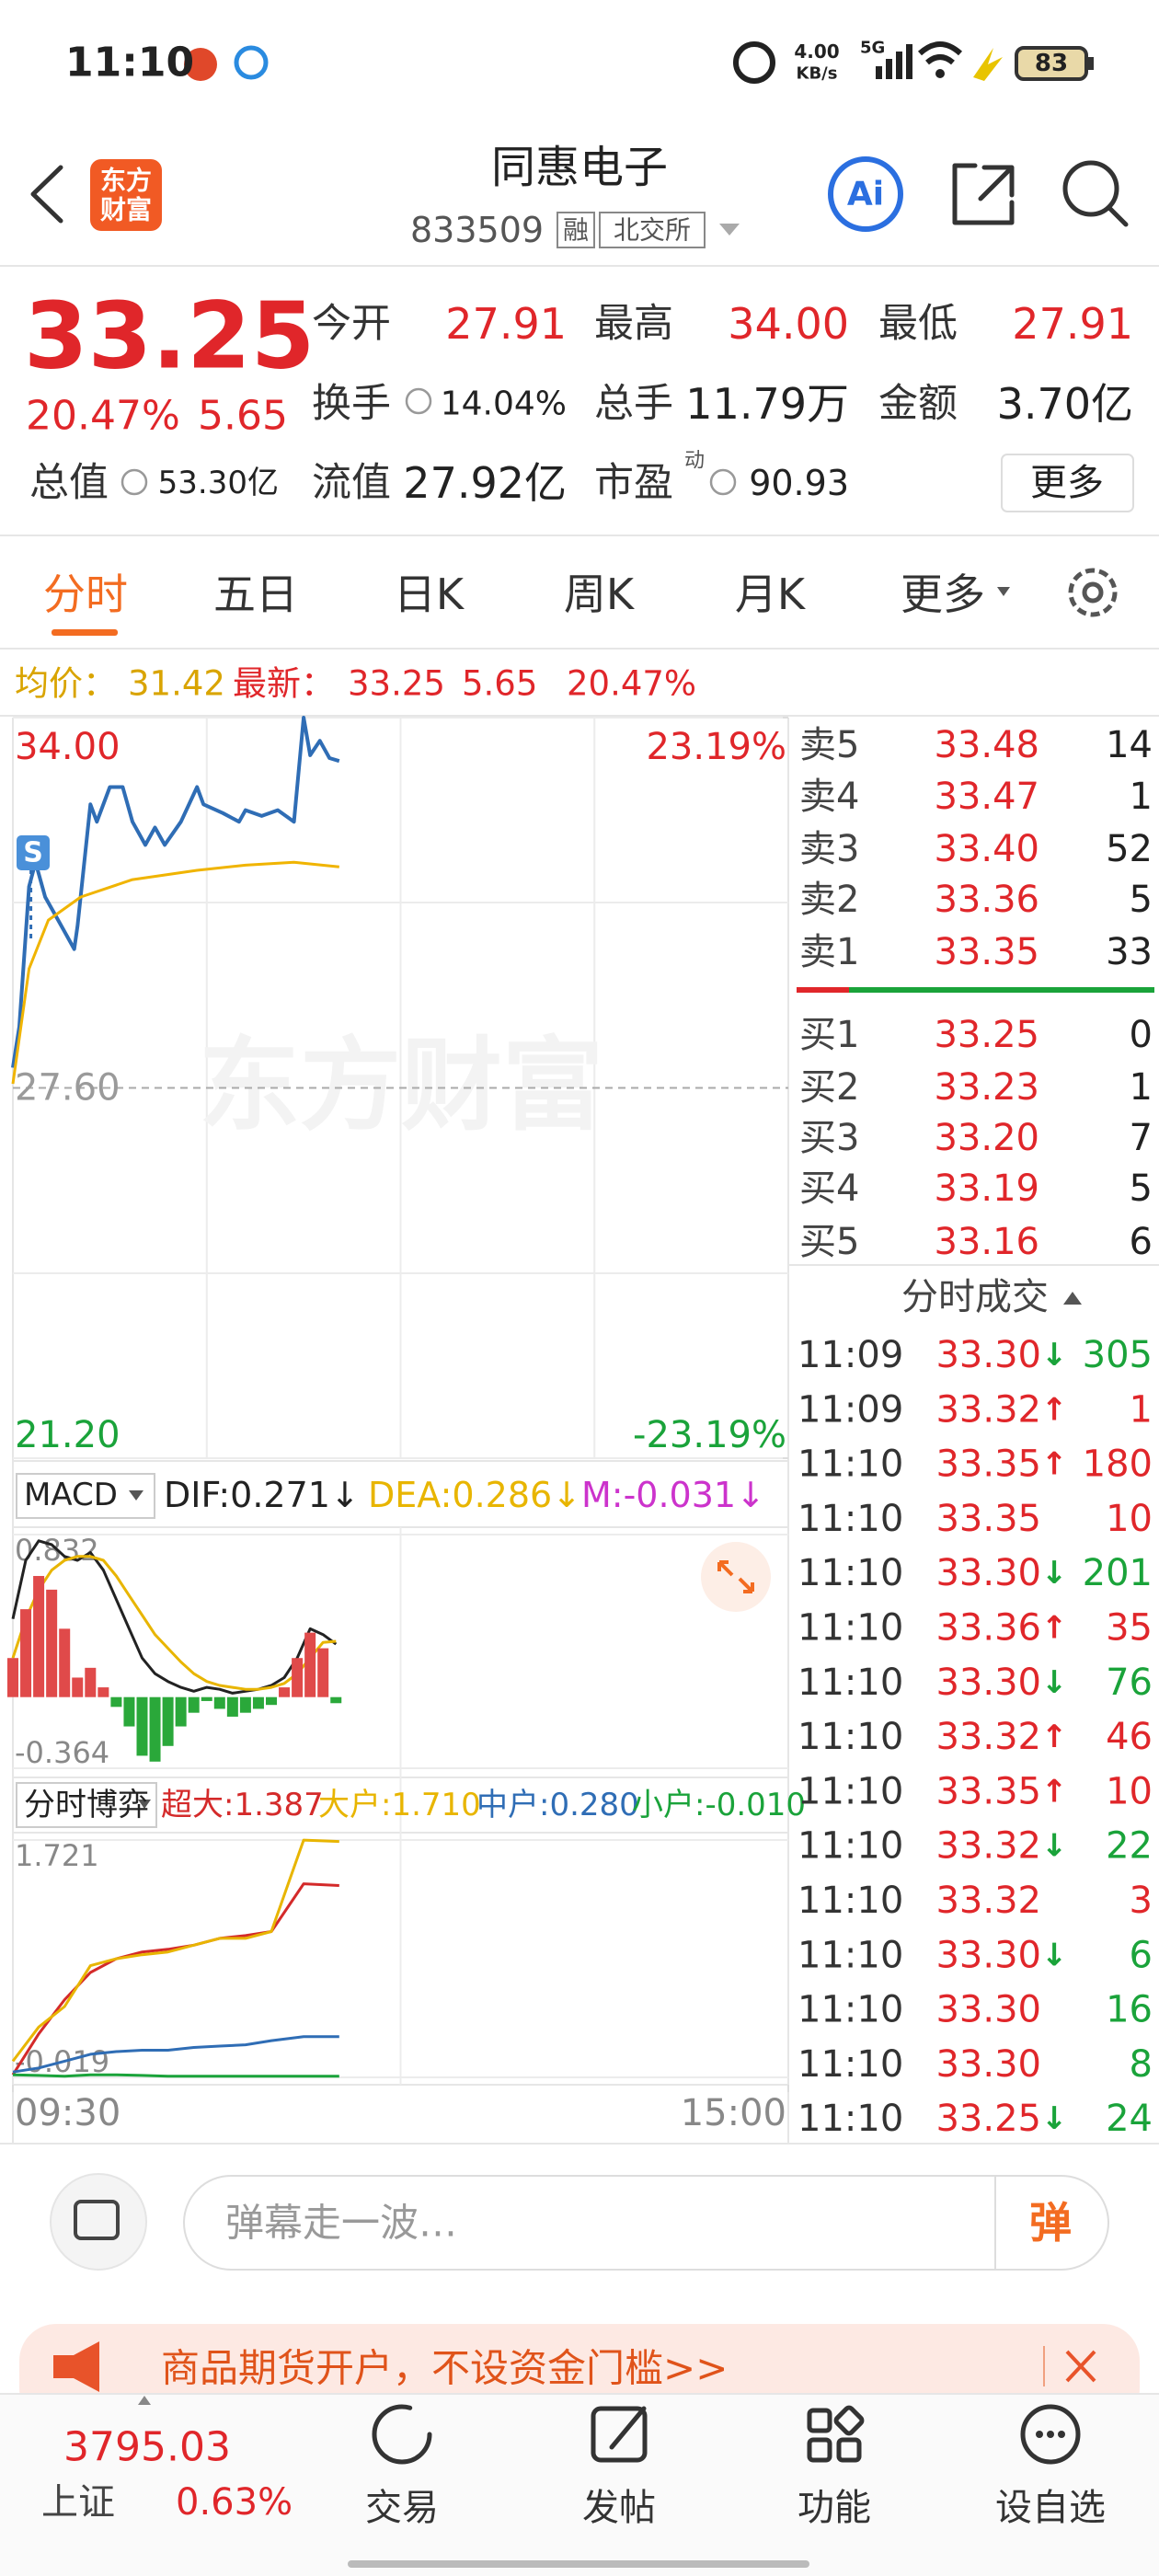 This screenshot has height=2576, width=1159. I want to click on logo-text: 东方, so click(126, 181).